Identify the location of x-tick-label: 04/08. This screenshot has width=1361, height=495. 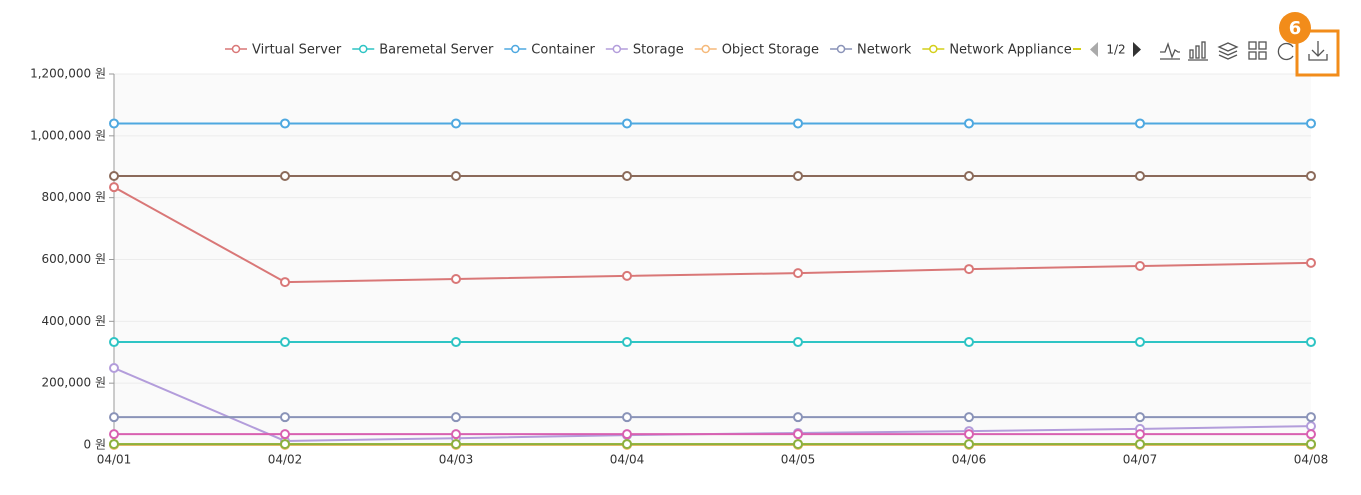
(1311, 460).